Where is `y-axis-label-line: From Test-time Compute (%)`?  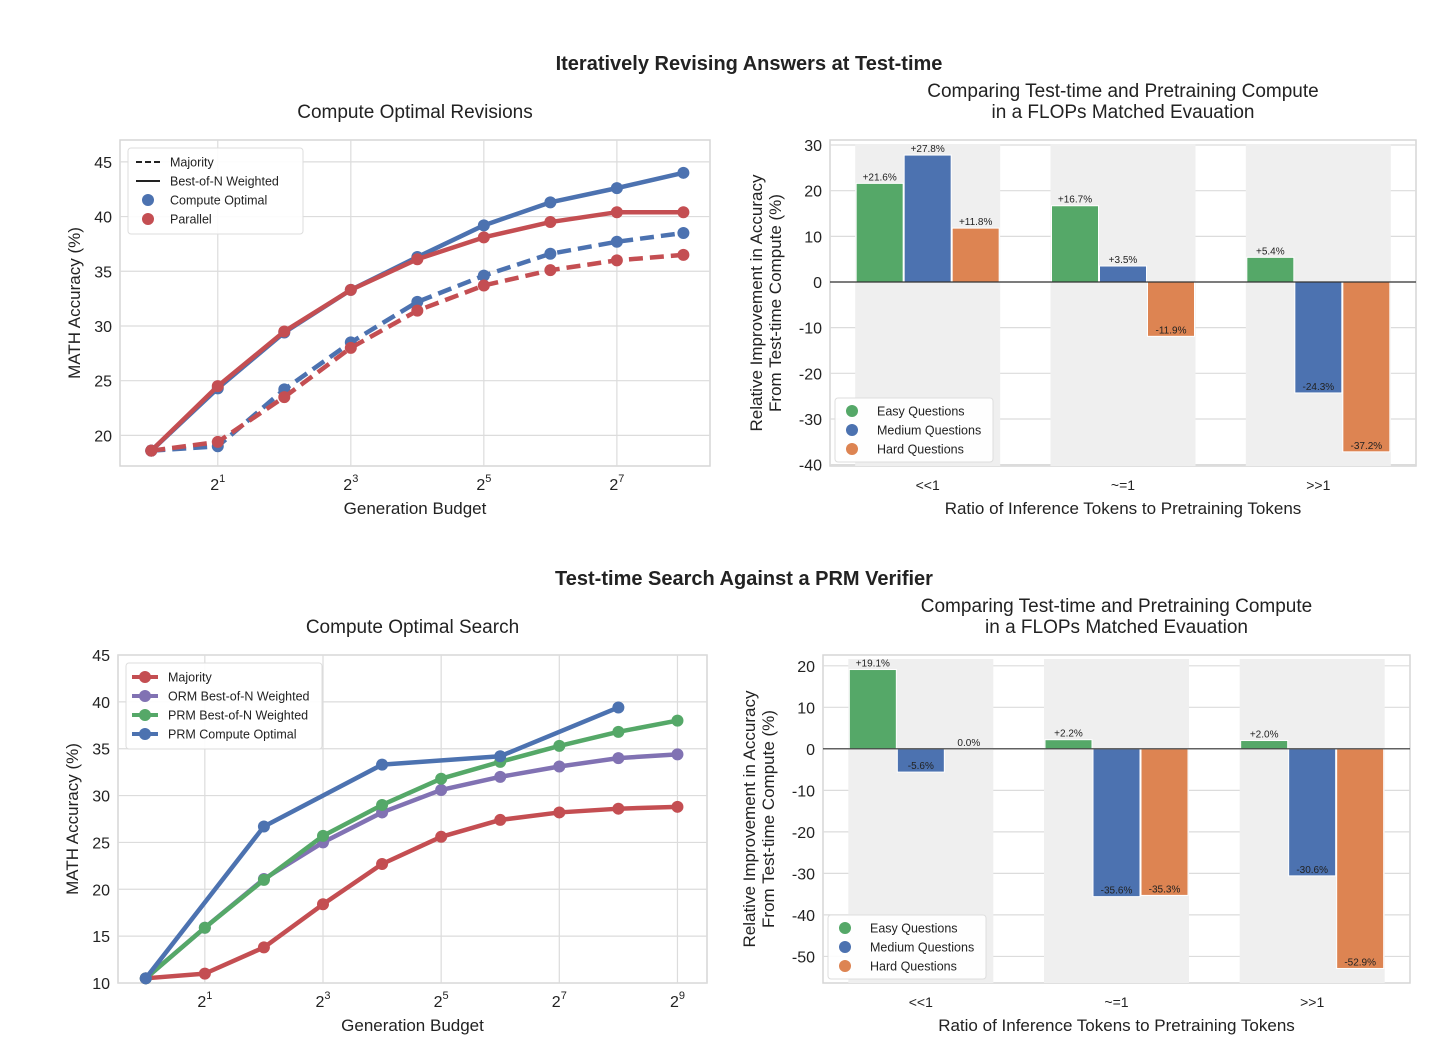
y-axis-label-line: From Test-time Compute (%) is located at coordinates (768, 819).